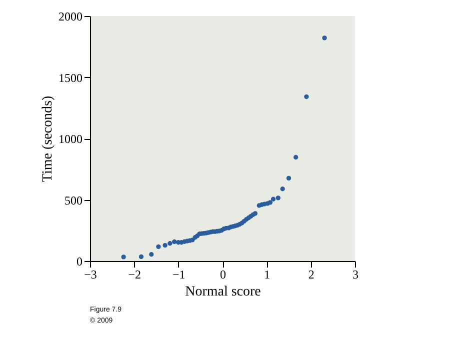  I want to click on y-tick-label: 2000, so click(70, 17).